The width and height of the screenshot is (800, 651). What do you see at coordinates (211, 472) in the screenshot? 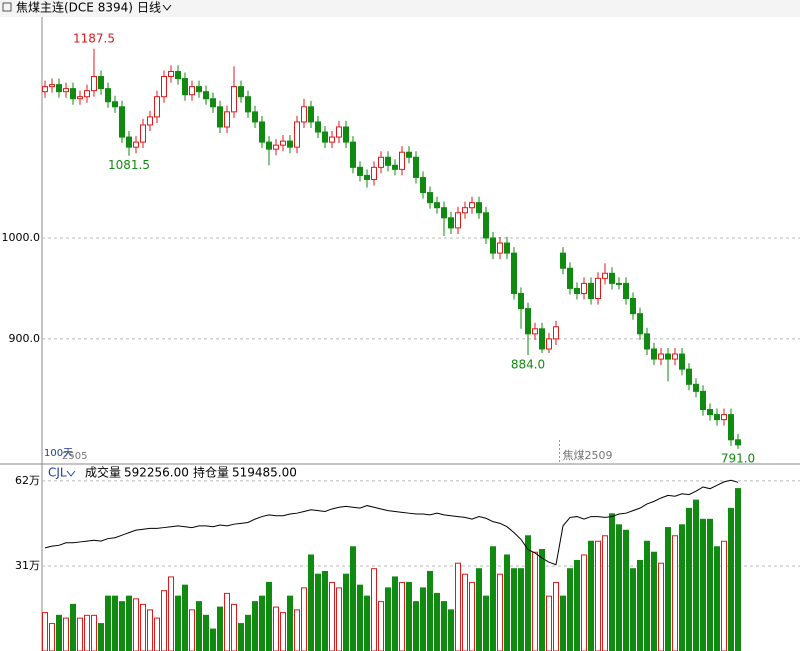
I see `legend-label: 持仓量` at bounding box center [211, 472].